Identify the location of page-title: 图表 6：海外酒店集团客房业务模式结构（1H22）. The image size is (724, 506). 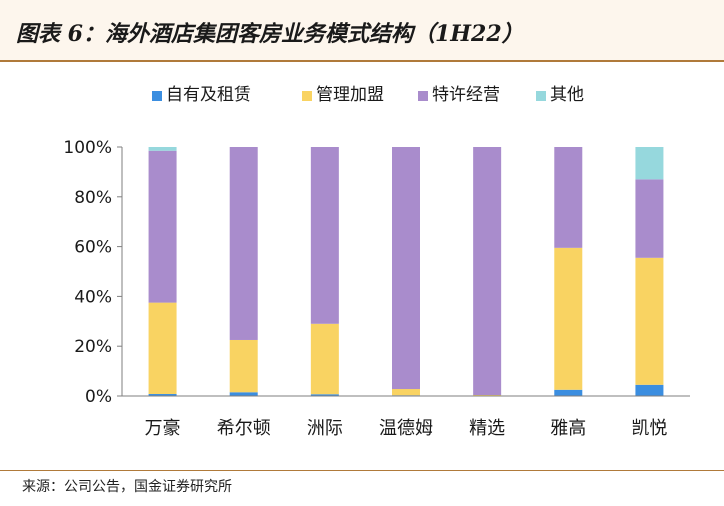
(270, 34).